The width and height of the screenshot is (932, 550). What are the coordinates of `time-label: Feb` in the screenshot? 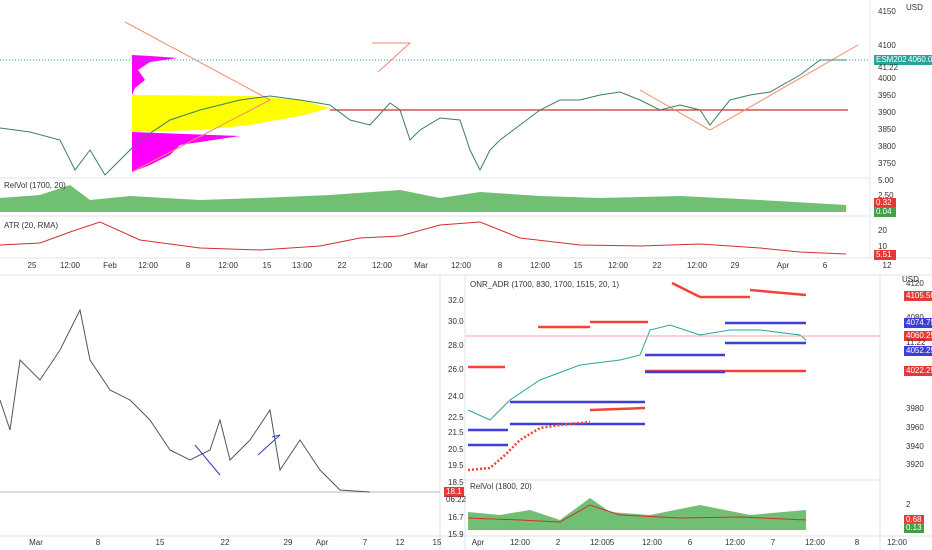 It's located at (110, 265).